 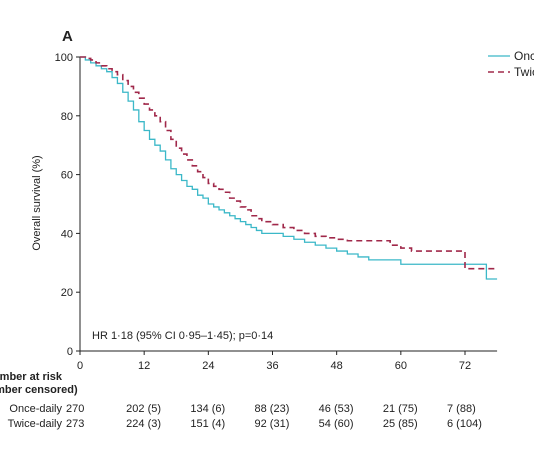 I want to click on risk-cell: 224 (3), so click(x=143, y=424).